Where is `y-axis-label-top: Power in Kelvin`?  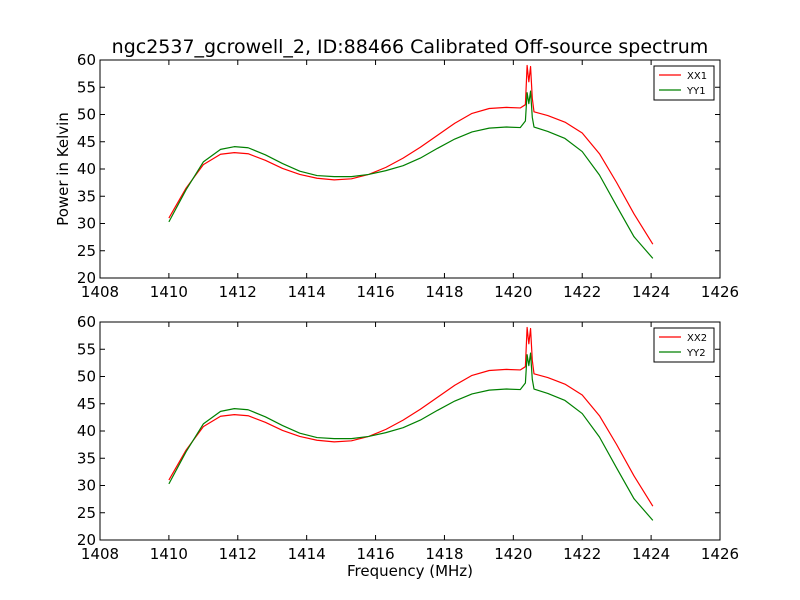
y-axis-label-top: Power in Kelvin is located at coordinates (63, 169).